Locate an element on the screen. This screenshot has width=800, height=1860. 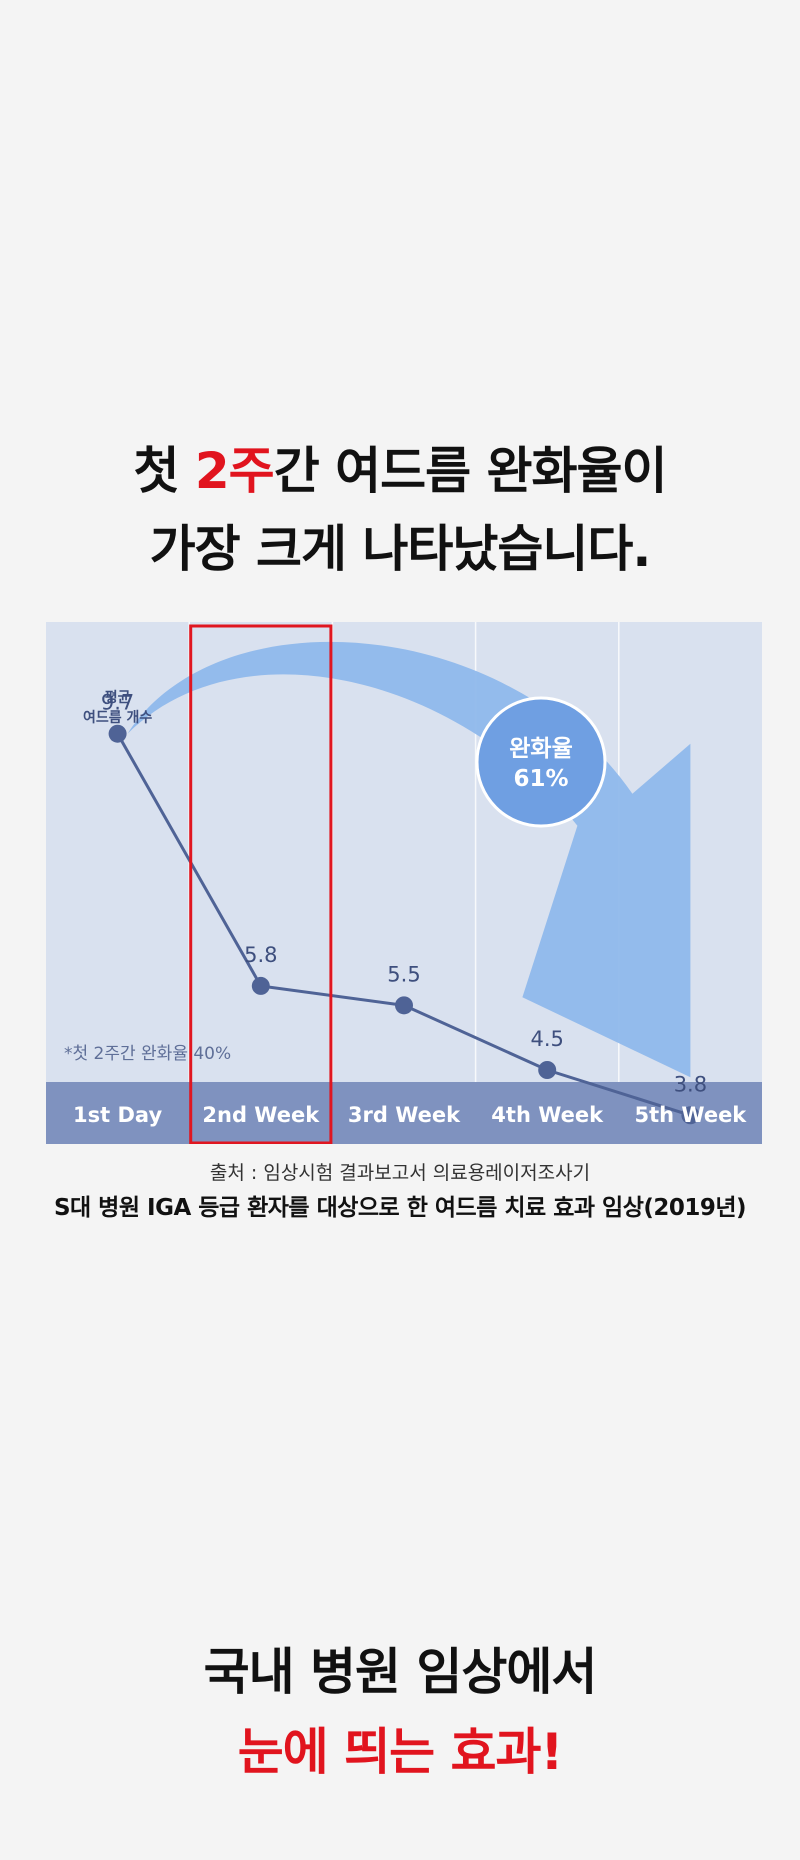
headline-top: 첫 2주간 여드름 완화율이 가장 크게 나타났습니다. is located at coordinates (400, 510).